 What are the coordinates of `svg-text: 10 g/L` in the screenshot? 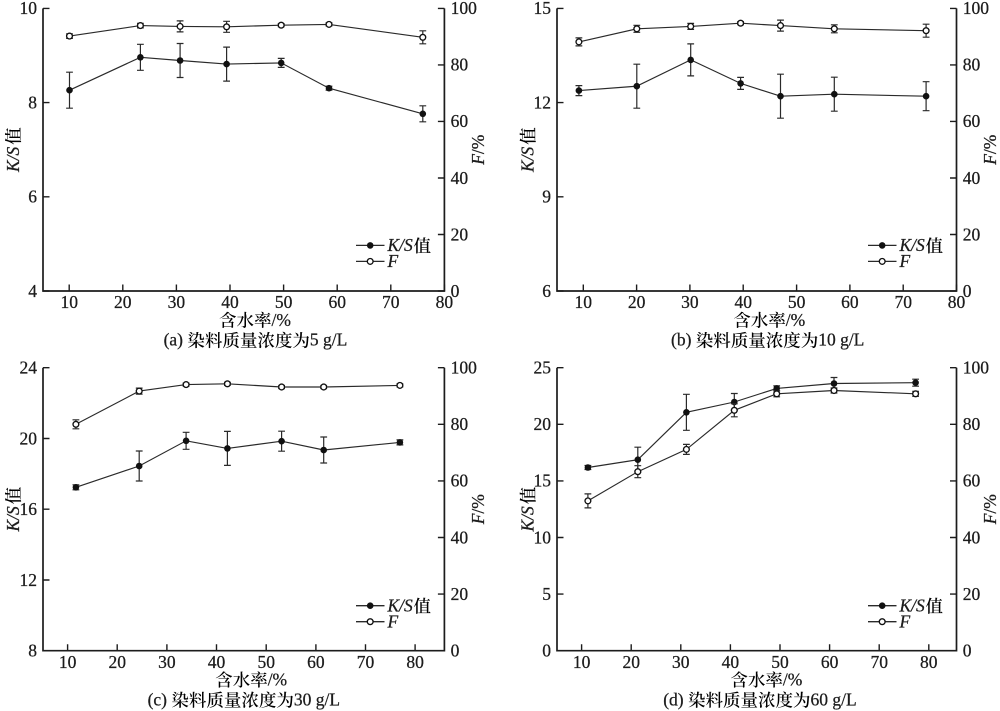 It's located at (841, 340).